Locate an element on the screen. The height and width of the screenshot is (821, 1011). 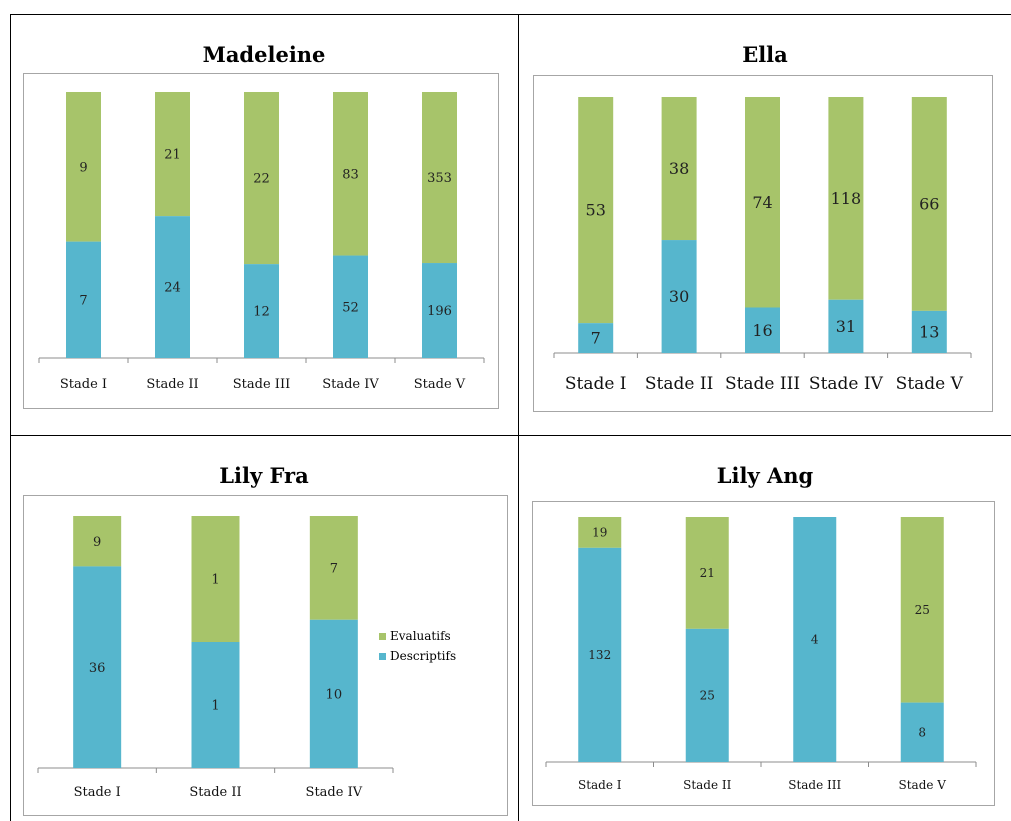
data-label-descriptifs: 16 is located at coordinates (762, 330).